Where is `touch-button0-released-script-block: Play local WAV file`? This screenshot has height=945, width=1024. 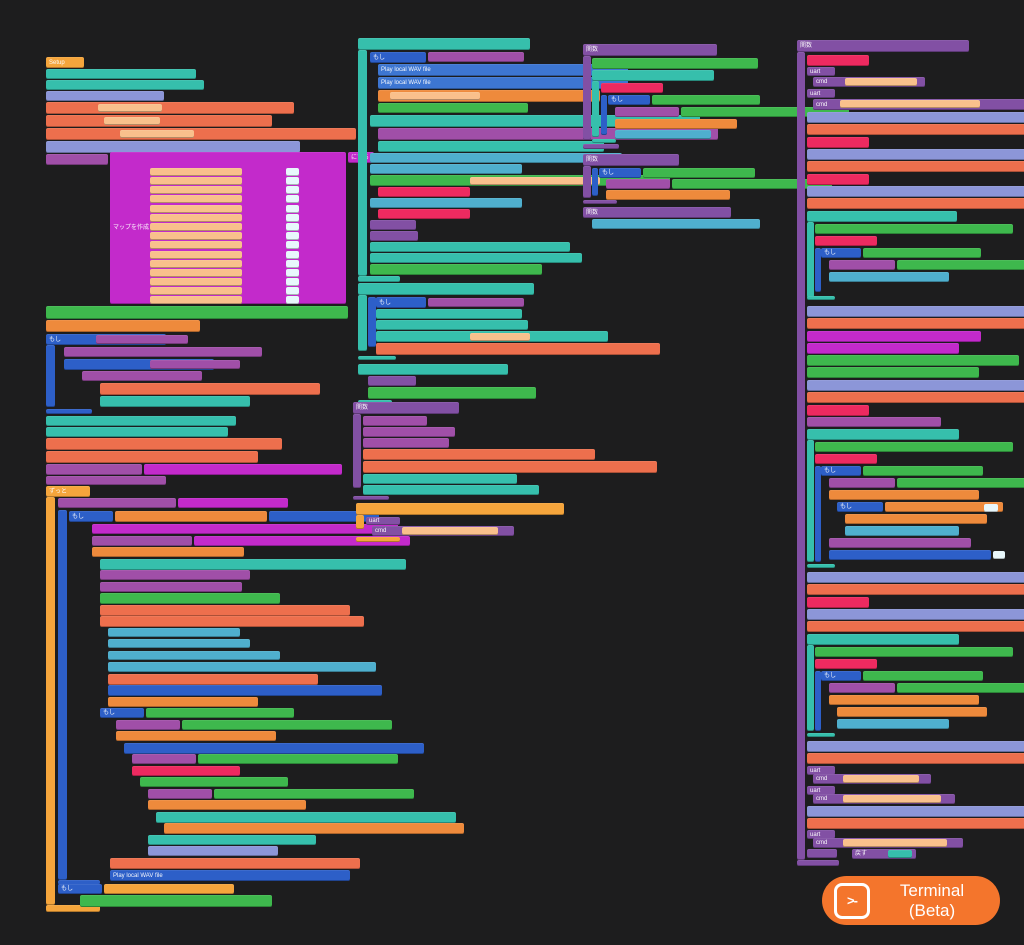 touch-button0-released-script-block: Play local WAV file is located at coordinates (503, 70).